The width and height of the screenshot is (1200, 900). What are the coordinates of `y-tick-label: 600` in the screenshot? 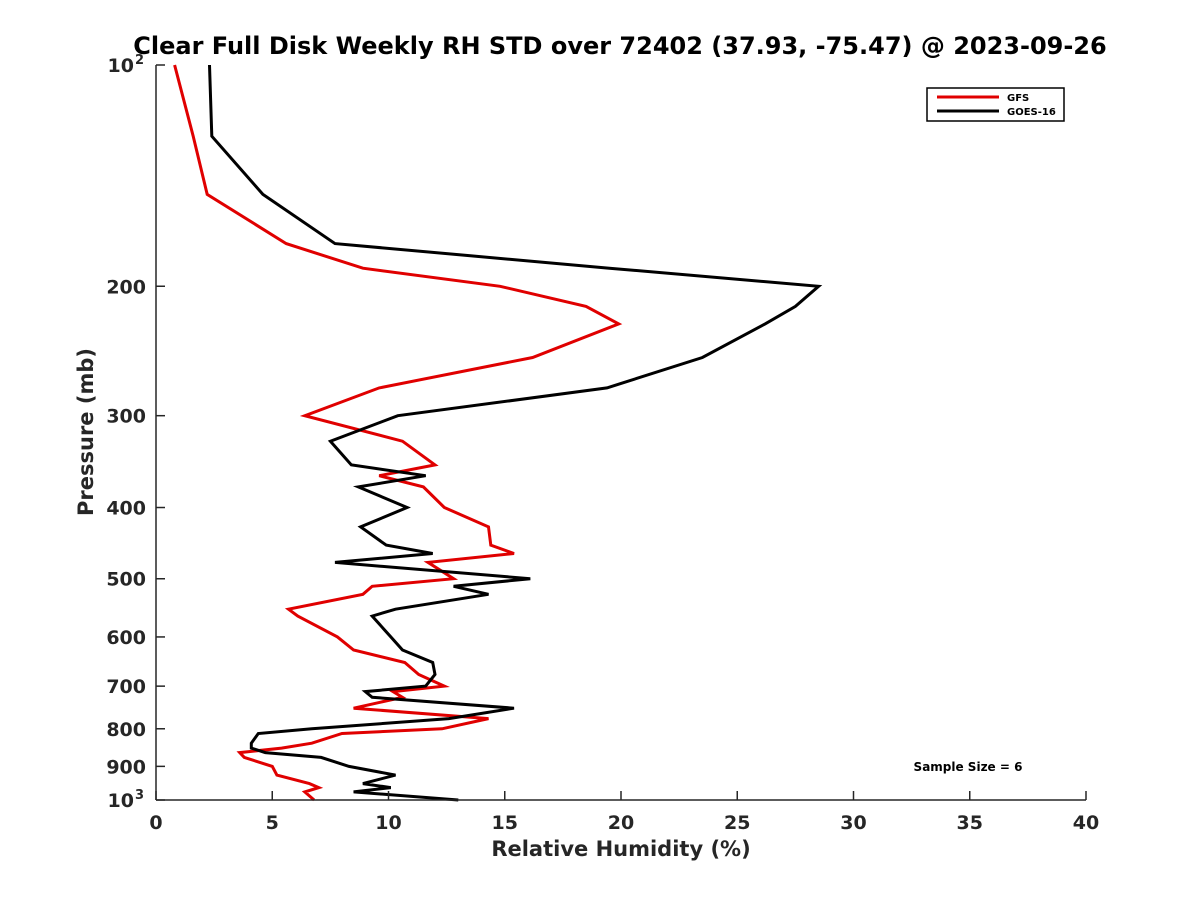 It's located at (126, 638).